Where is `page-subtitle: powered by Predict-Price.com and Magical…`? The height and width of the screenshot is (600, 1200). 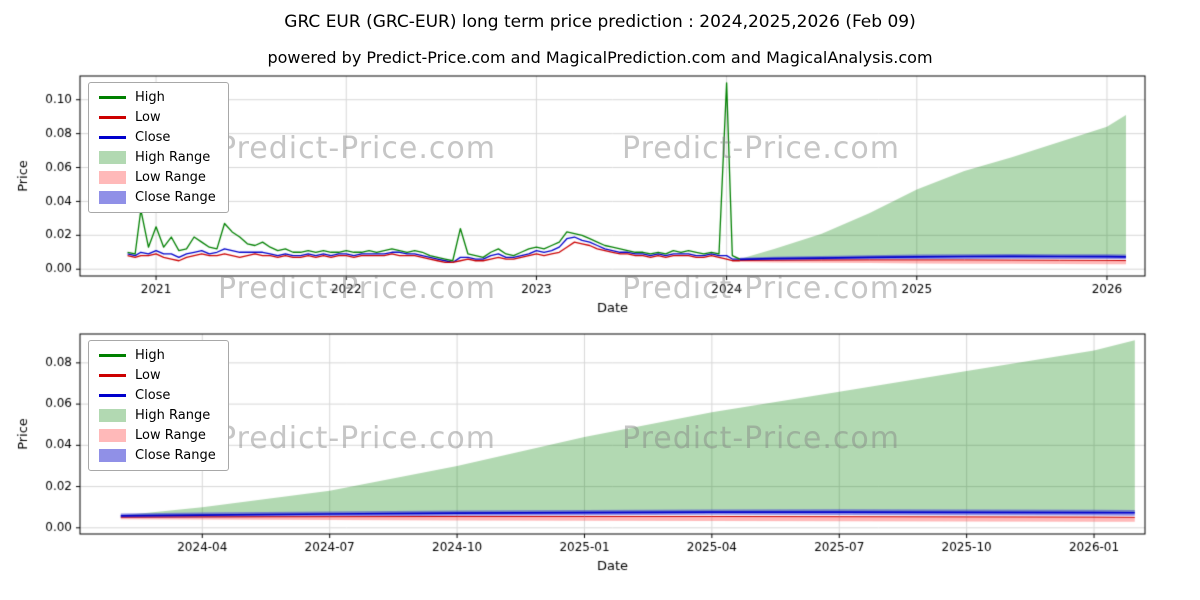 page-subtitle: powered by Predict-Price.com and Magical… is located at coordinates (600, 57).